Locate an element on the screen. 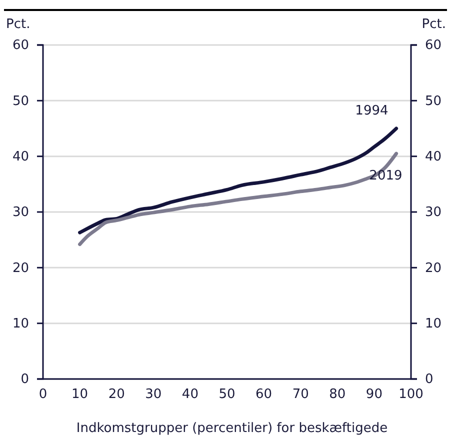  x-tick-label: 70 is located at coordinates (300, 394).